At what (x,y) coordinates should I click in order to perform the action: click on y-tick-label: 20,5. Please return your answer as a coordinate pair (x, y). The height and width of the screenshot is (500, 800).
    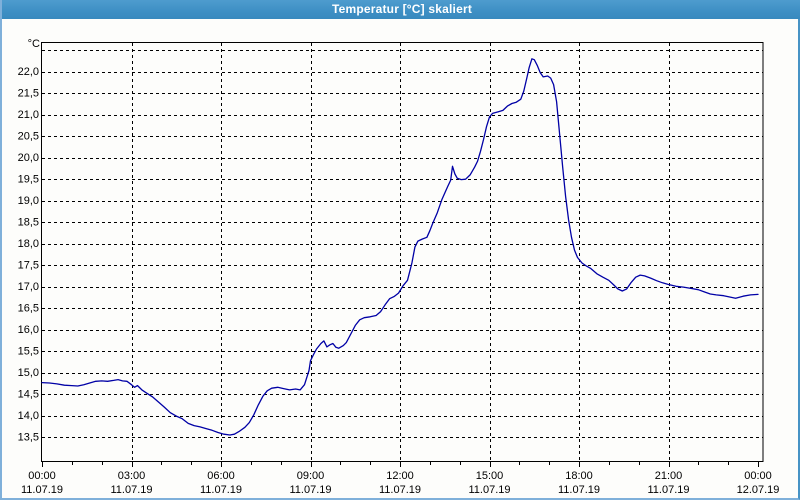
    Looking at the image, I should click on (28, 137).